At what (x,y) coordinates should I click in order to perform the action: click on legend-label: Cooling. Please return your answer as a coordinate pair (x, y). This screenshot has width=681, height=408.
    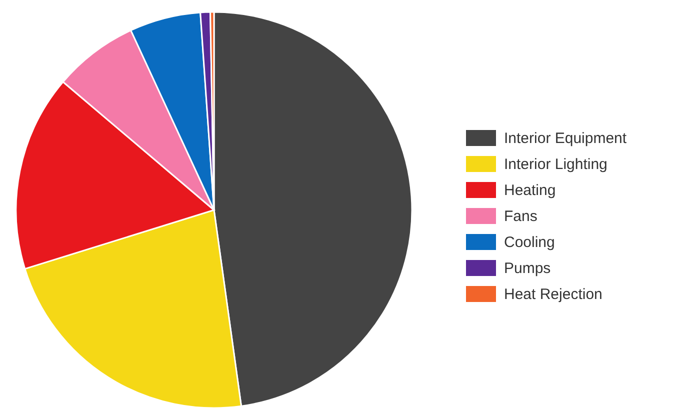
    Looking at the image, I should click on (529, 242).